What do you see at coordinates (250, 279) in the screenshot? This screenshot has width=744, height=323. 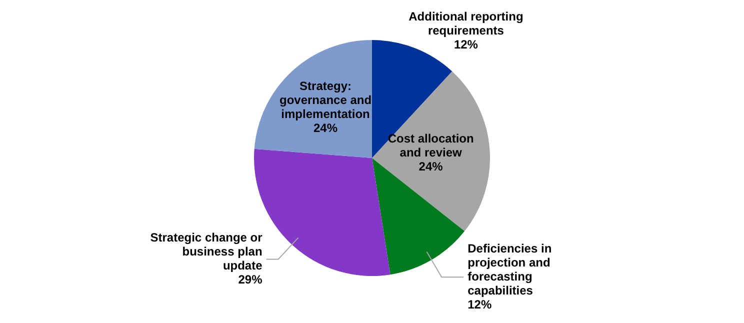 I see `data-label: 29%` at bounding box center [250, 279].